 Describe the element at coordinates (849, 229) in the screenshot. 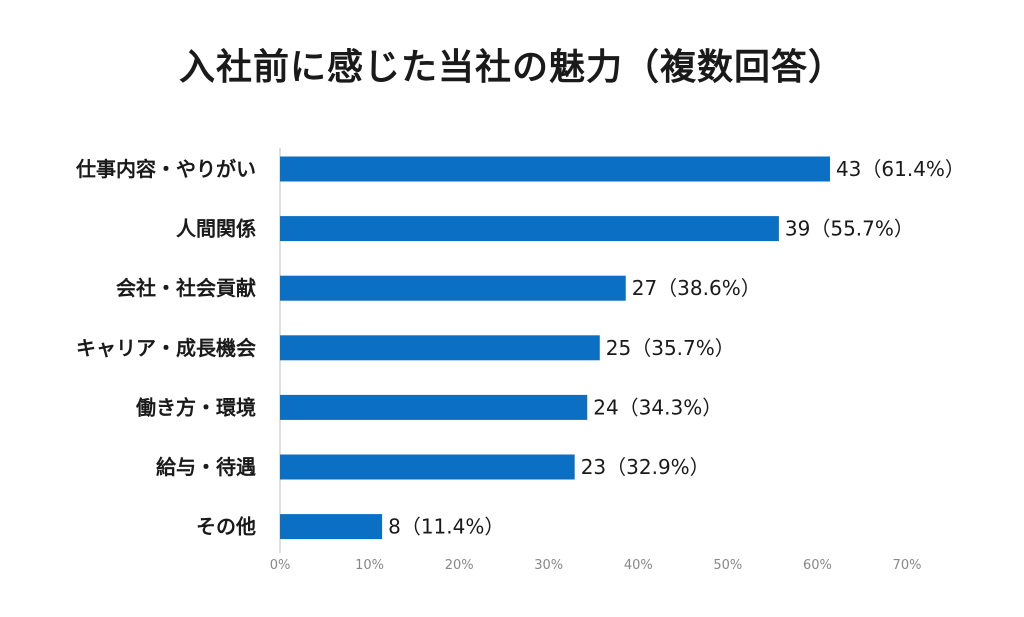

I see `data-label: 39（55.7%）` at that location.